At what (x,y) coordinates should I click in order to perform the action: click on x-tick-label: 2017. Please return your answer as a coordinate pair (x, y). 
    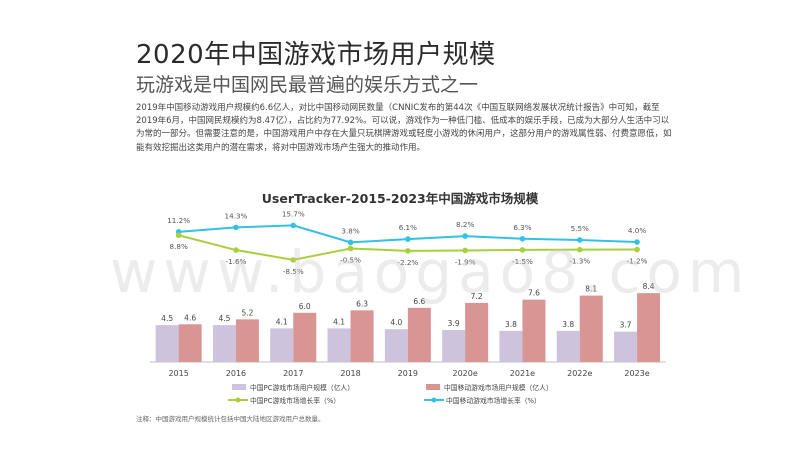
    Looking at the image, I should click on (293, 373).